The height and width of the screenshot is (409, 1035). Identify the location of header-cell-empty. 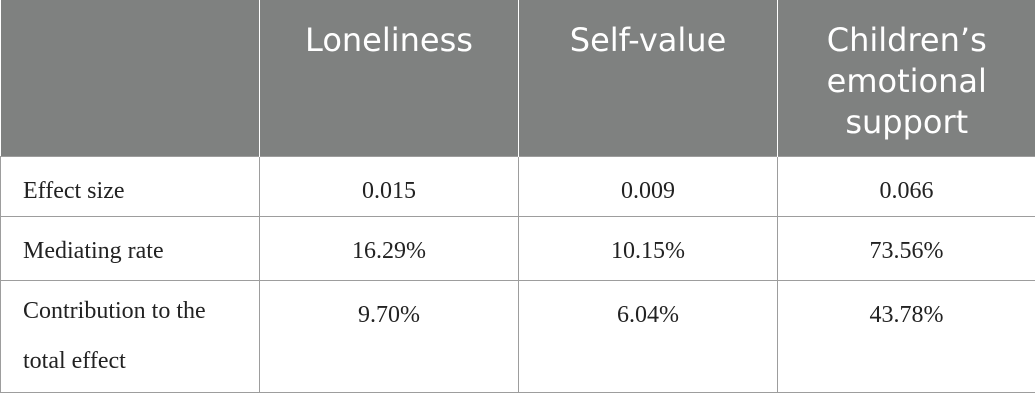
(130, 78).